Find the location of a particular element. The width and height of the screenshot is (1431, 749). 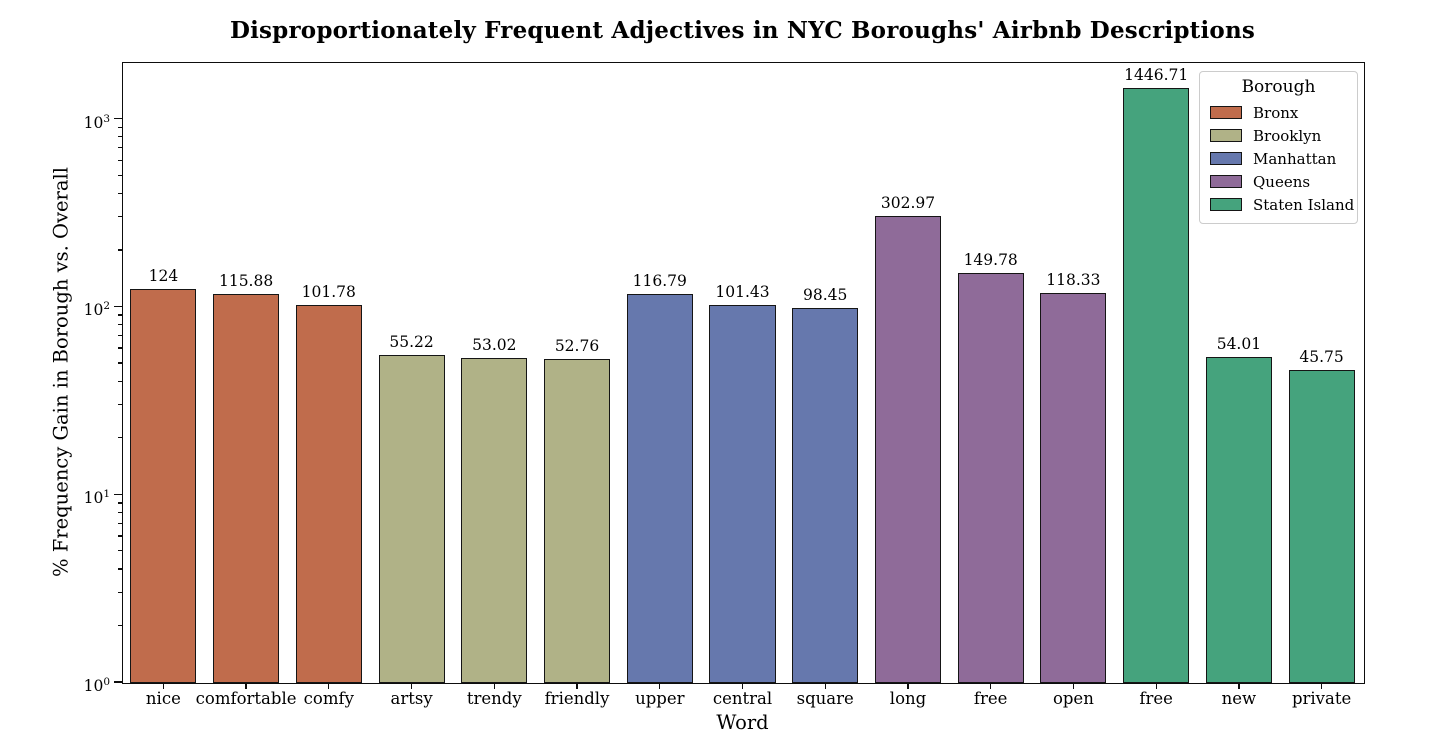

legend-title: Borough is located at coordinates (1278, 87).